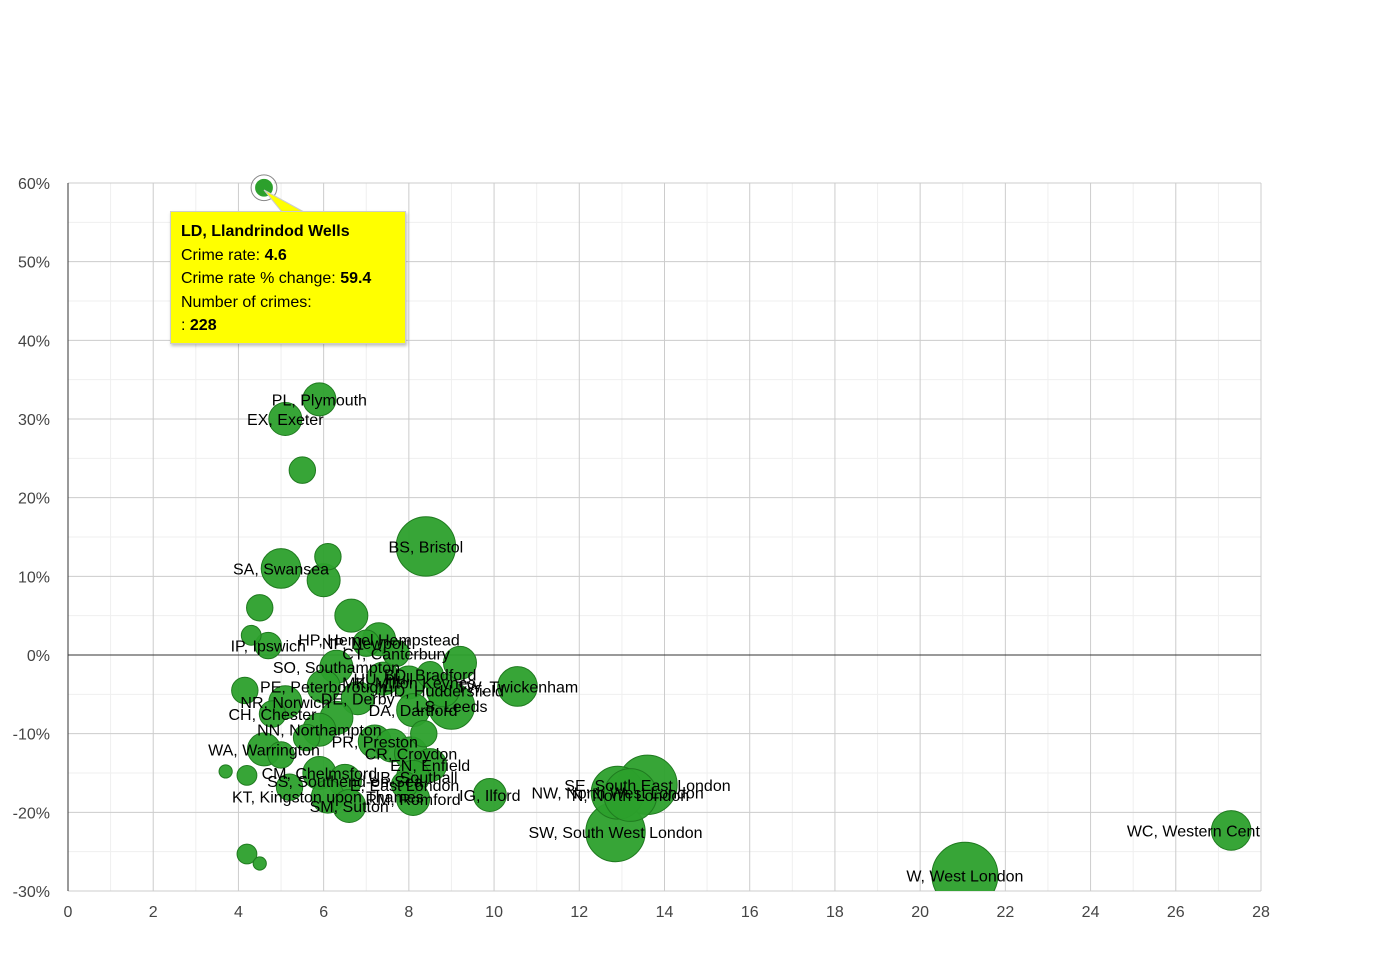 The height and width of the screenshot is (980, 1390). I want to click on x-tick-label: 18, so click(835, 912).